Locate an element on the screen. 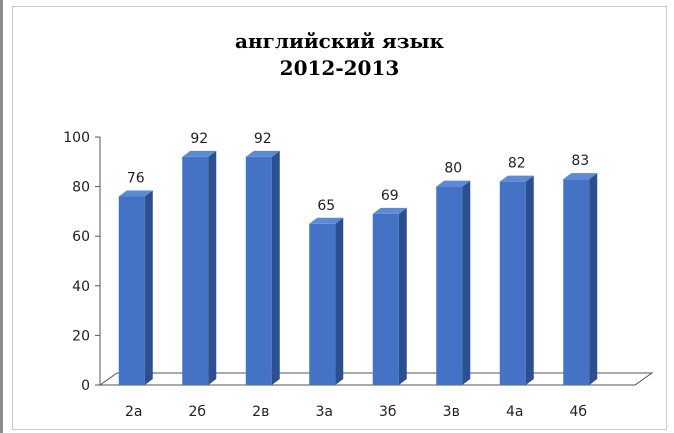 This screenshot has height=433, width=674. x-tick-label: 3а is located at coordinates (325, 412).